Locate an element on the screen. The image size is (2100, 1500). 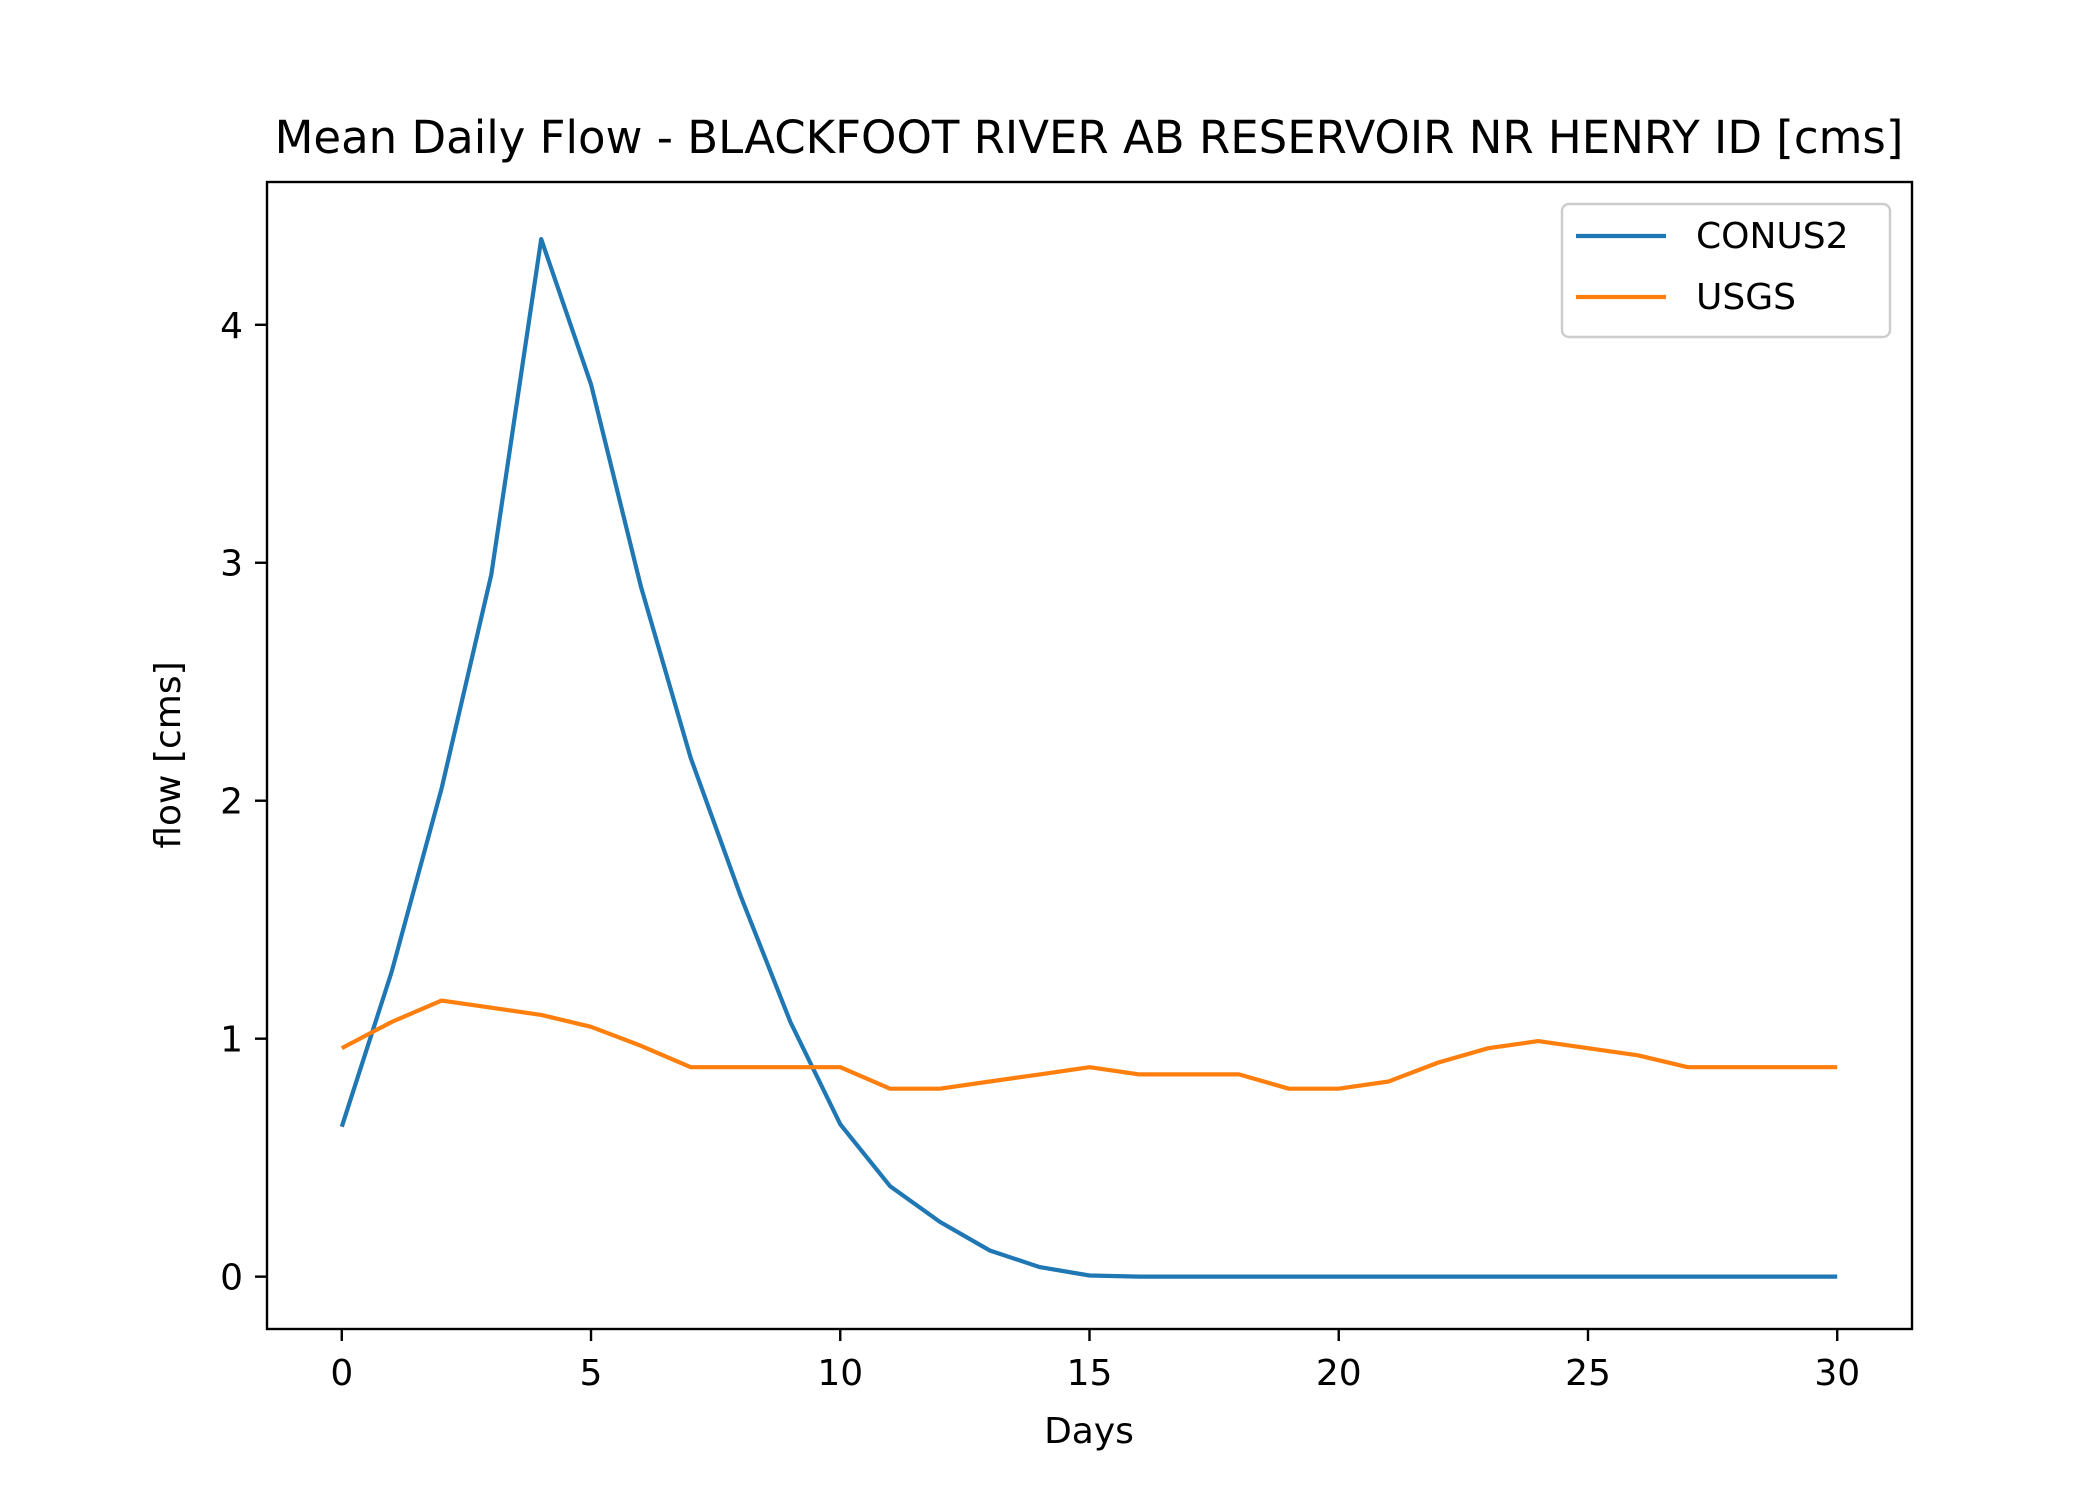
x-tick-label: 25 is located at coordinates (1588, 1373).